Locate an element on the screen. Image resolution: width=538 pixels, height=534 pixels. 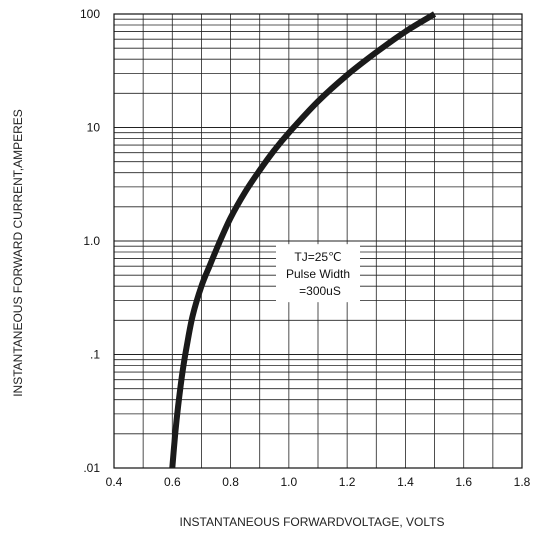
y-tick-label: 1.0 is located at coordinates (91, 241).